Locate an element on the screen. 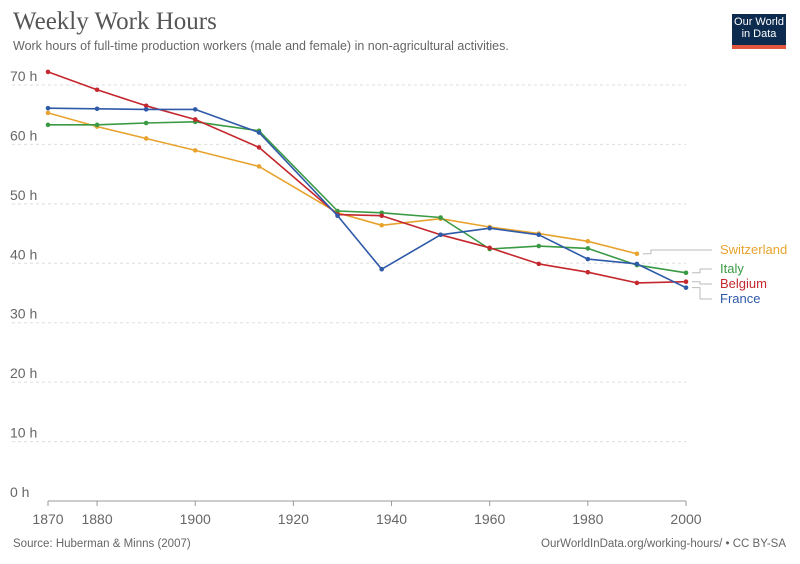  series-label-switzerland: Switzerland is located at coordinates (753, 249).